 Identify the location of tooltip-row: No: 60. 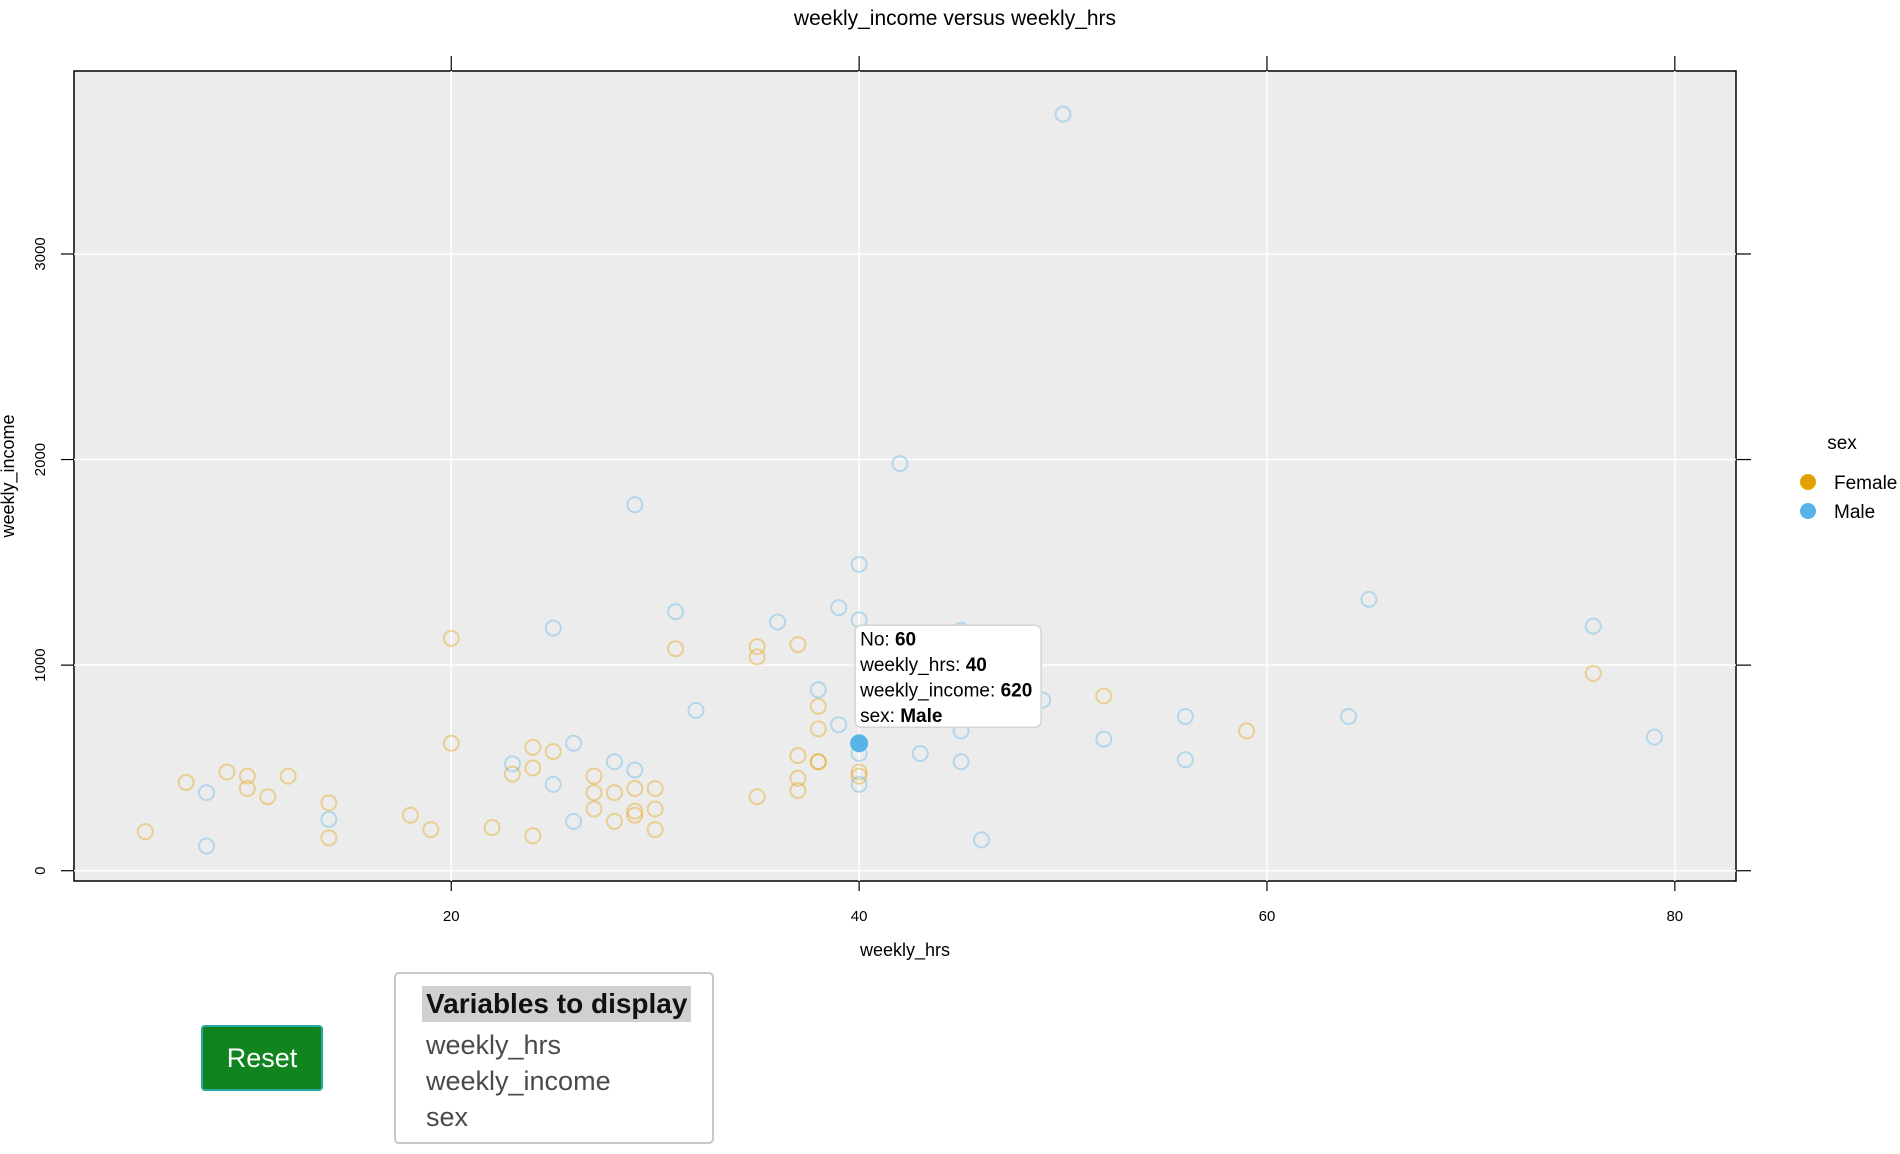
(888, 639).